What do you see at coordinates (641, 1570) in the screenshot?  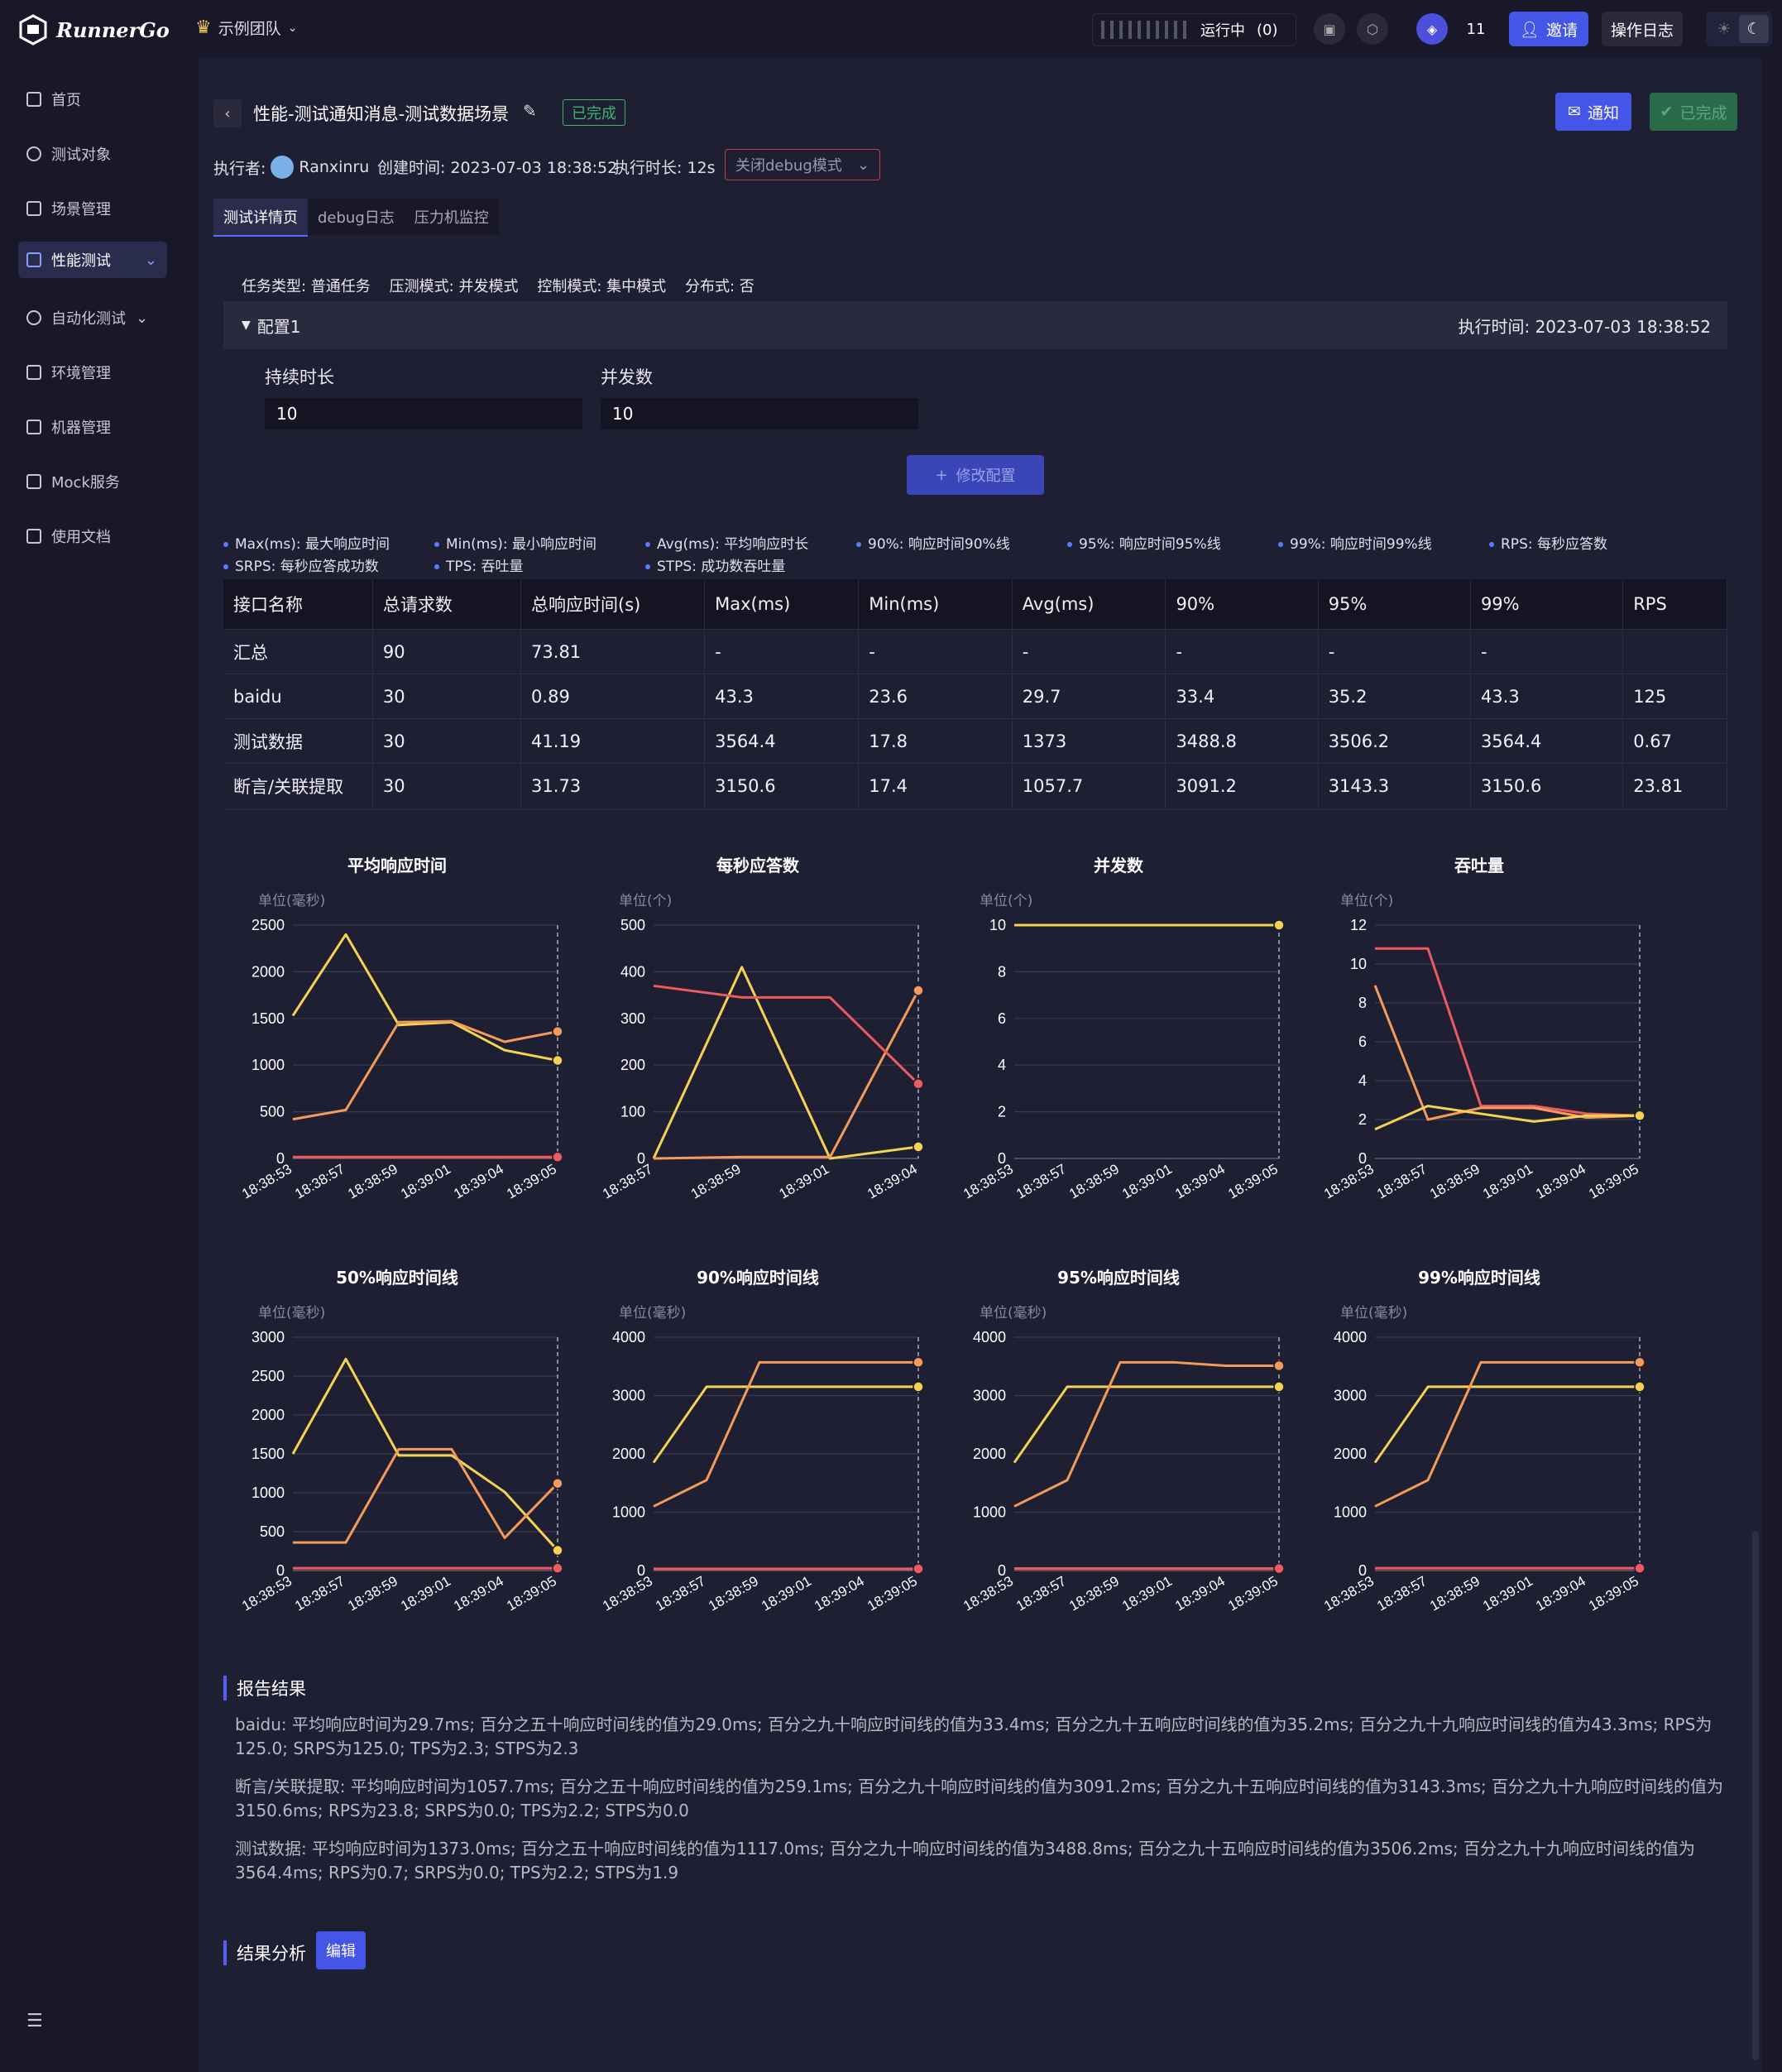 I see `y-tick-label: 0` at bounding box center [641, 1570].